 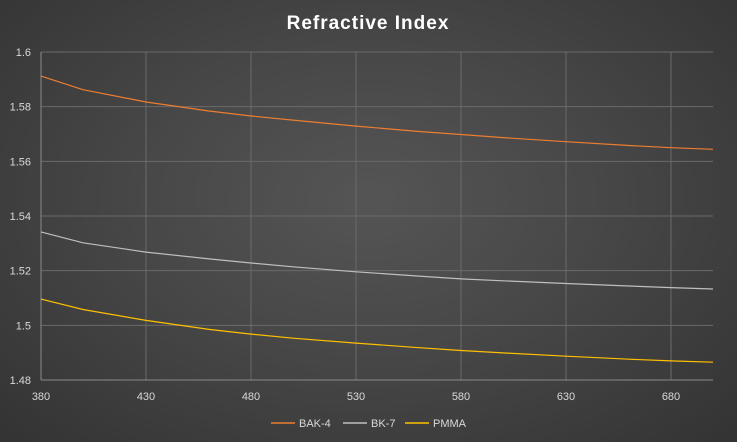 I want to click on y-tick-label: 1.5, so click(x=23, y=326).